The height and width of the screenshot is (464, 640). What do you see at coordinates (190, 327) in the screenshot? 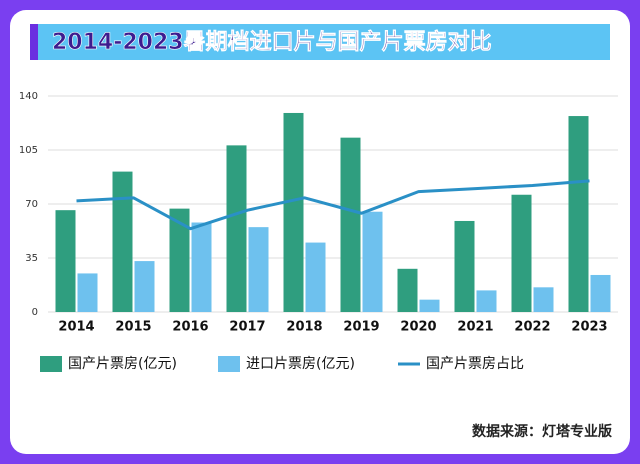
I see `x-tick-label: 2016` at bounding box center [190, 327].